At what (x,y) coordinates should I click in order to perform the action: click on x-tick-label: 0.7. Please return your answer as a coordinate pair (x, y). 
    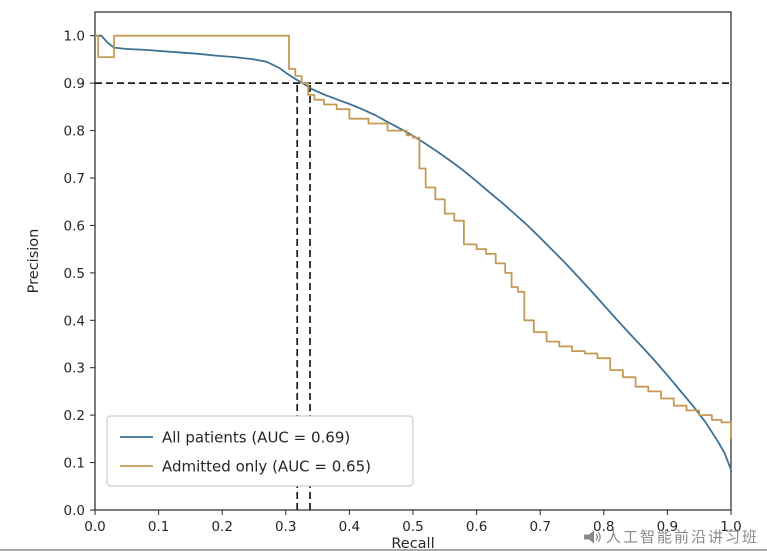
    Looking at the image, I should click on (539, 527).